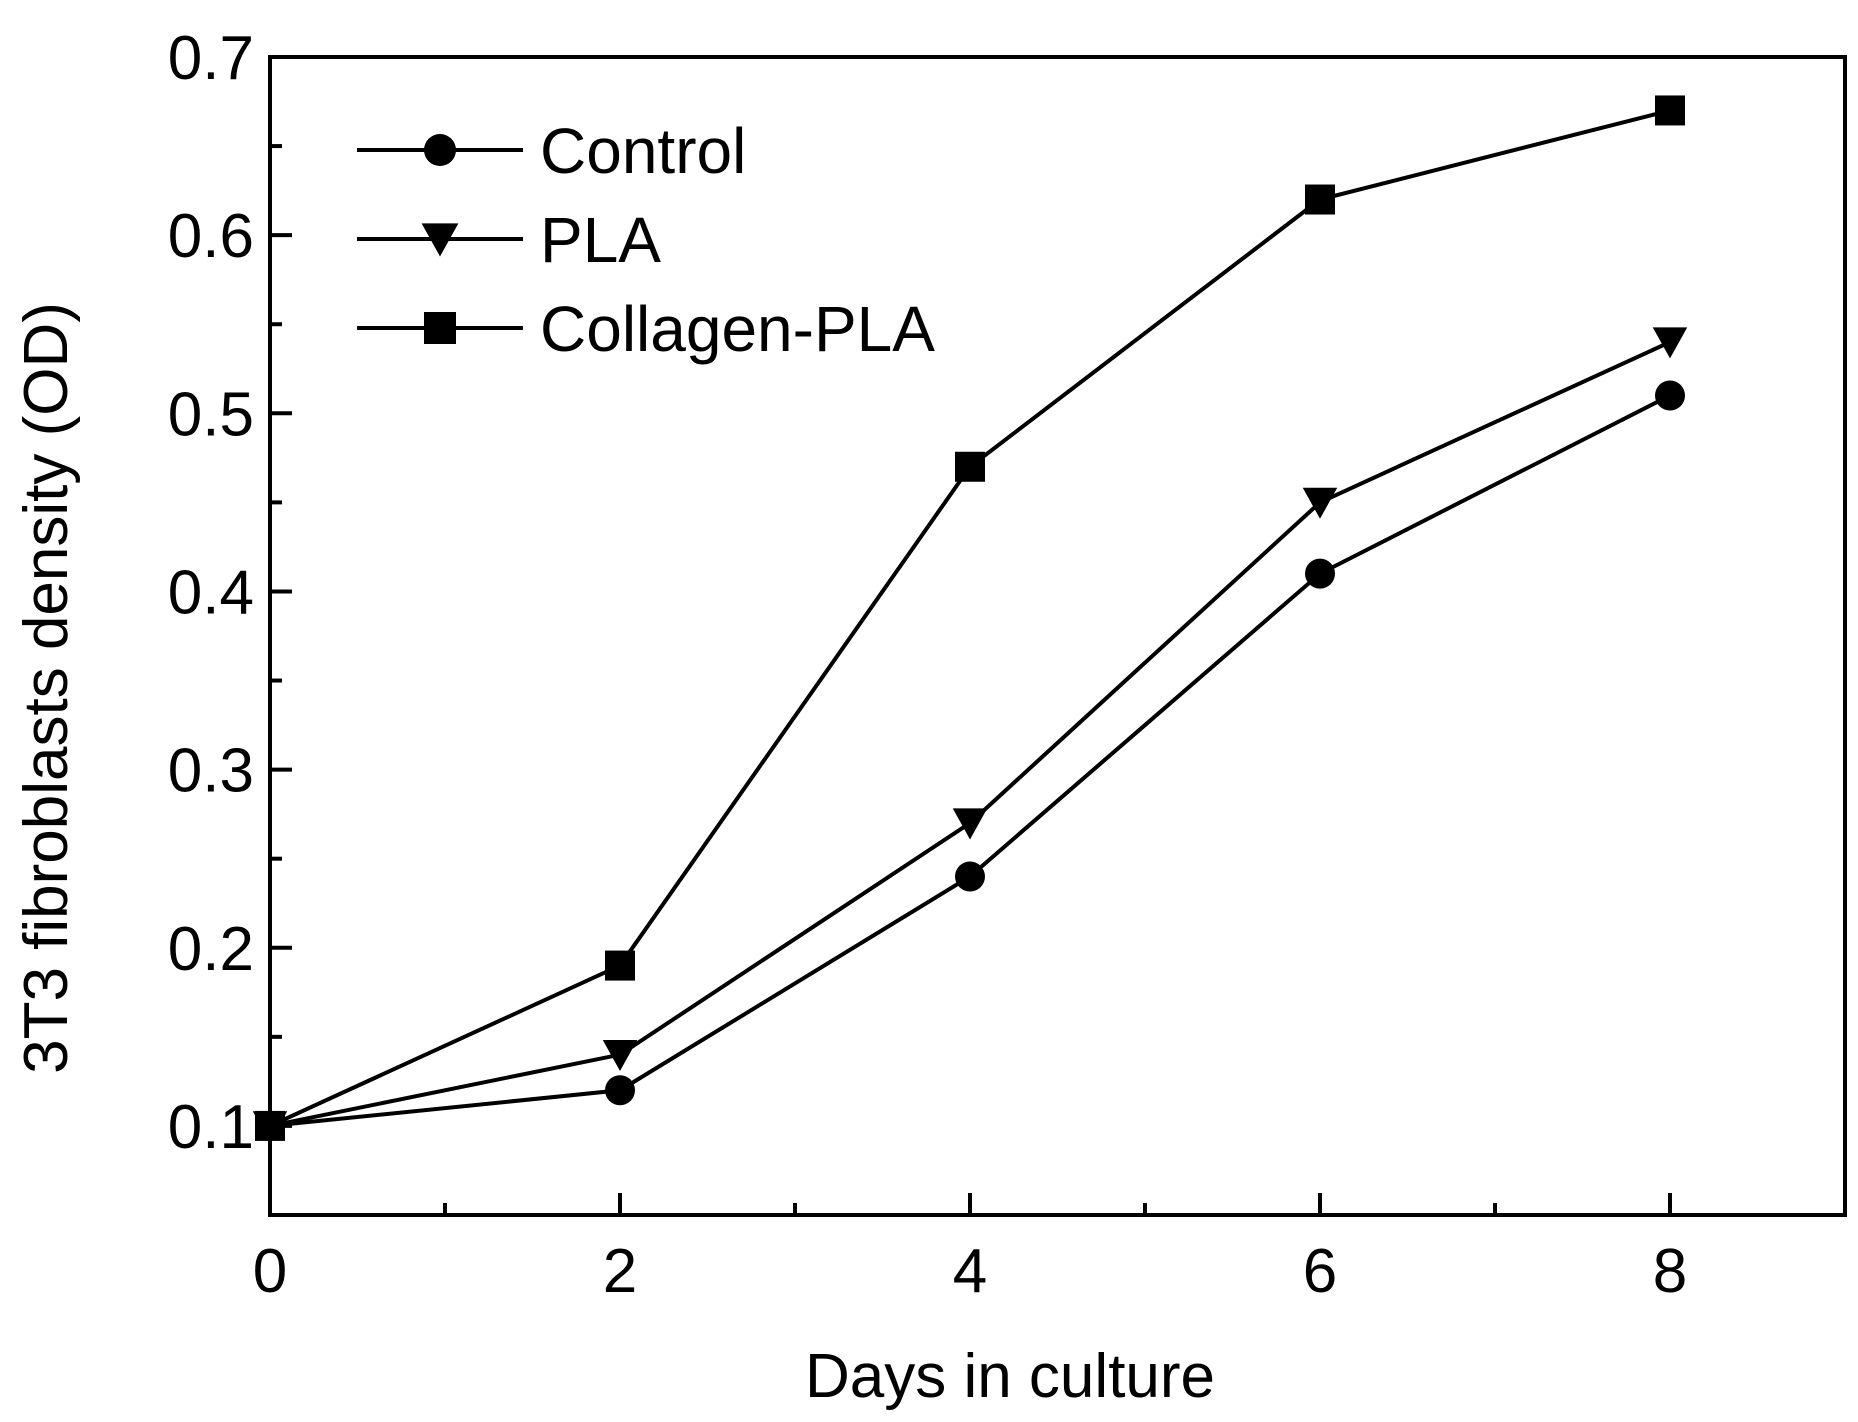 The width and height of the screenshot is (1858, 1422). What do you see at coordinates (643, 151) in the screenshot?
I see `legend-label: Control` at bounding box center [643, 151].